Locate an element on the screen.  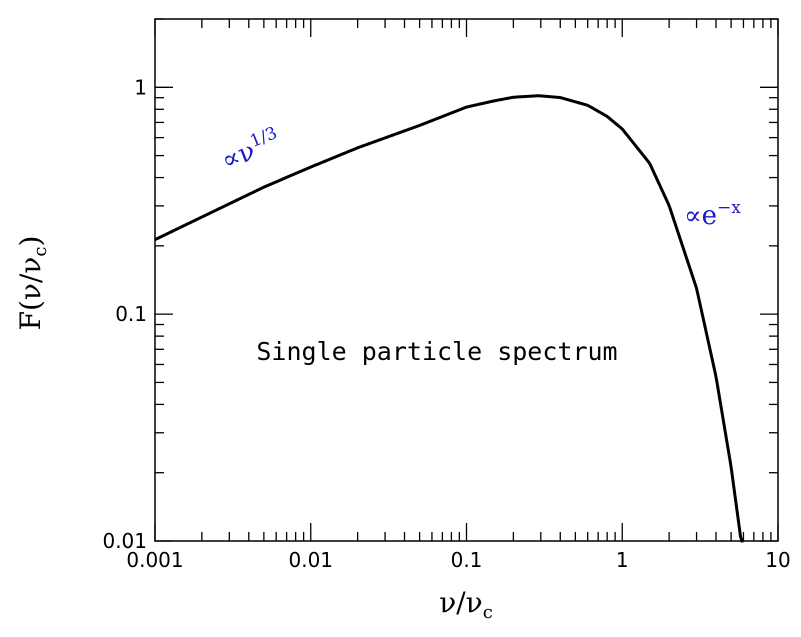
y-axis-label: F(ν/νc) is located at coordinates (32, 283).